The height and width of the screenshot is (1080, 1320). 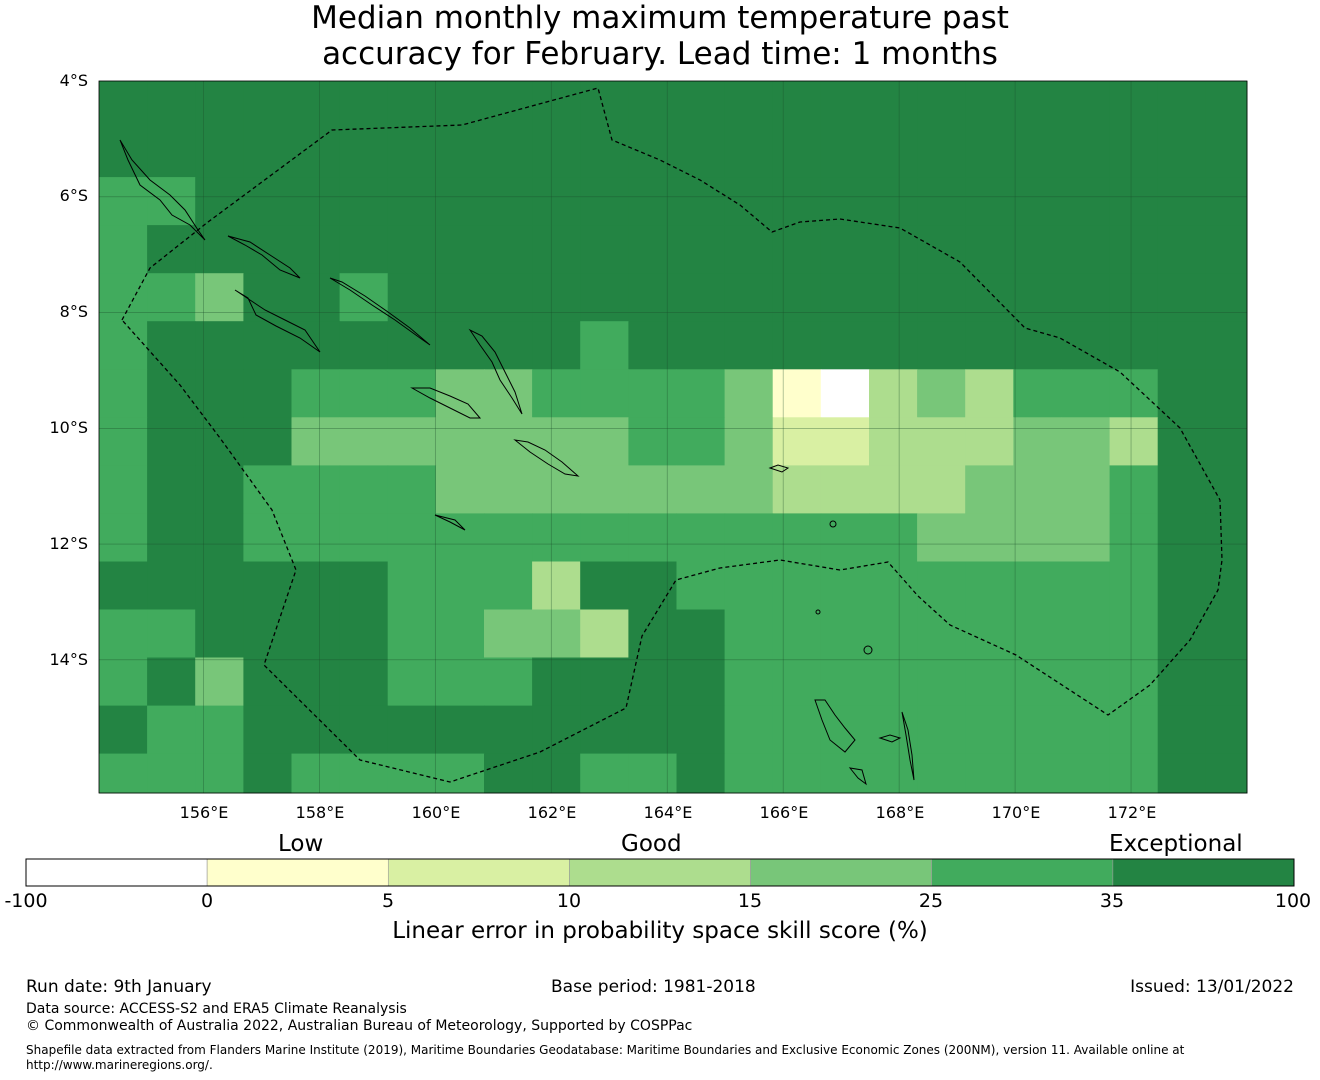 What do you see at coordinates (546, 458) in the screenshot?
I see `makira-island` at bounding box center [546, 458].